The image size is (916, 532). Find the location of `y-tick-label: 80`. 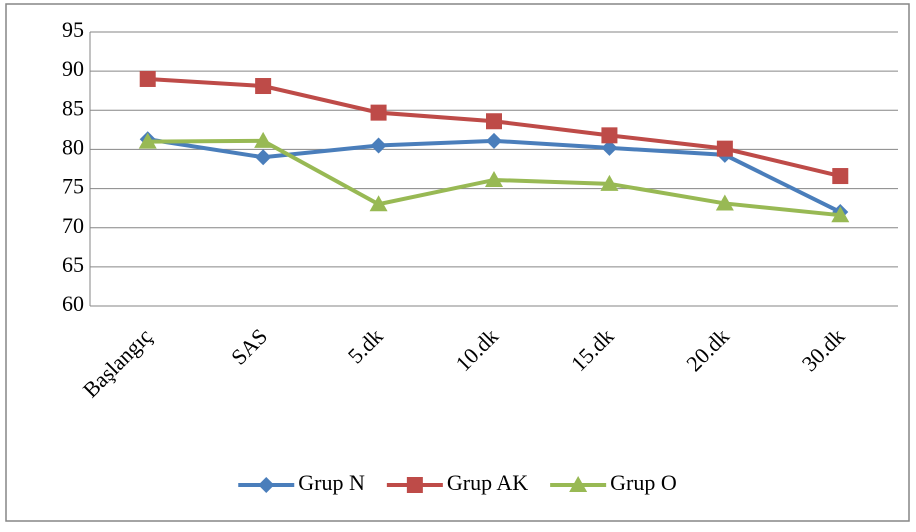

y-tick-label: 80 is located at coordinates (73, 146).